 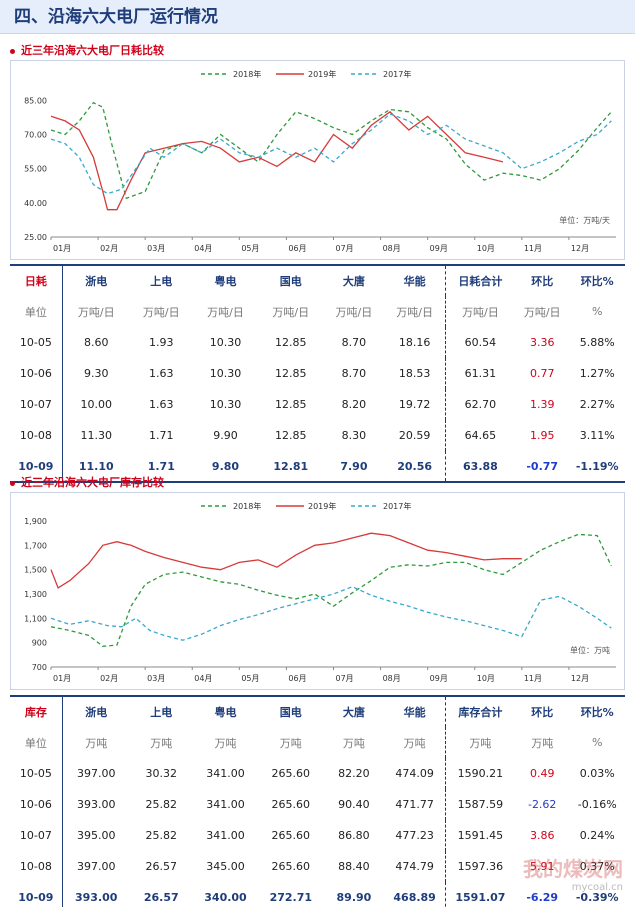 What do you see at coordinates (597, 342) in the screenshot?
I see `table-cell: 5.88%` at bounding box center [597, 342].